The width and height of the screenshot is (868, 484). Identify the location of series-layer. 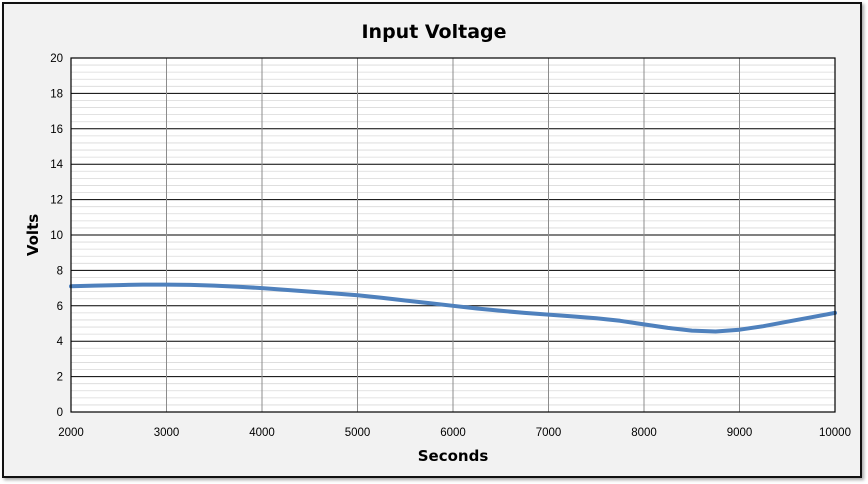
(453, 308).